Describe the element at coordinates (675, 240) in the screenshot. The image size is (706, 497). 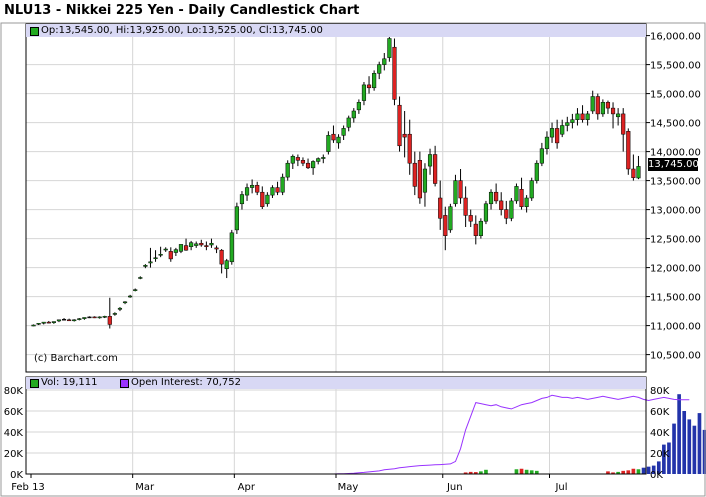
I see `price-tick-label: 12,500.00` at that location.